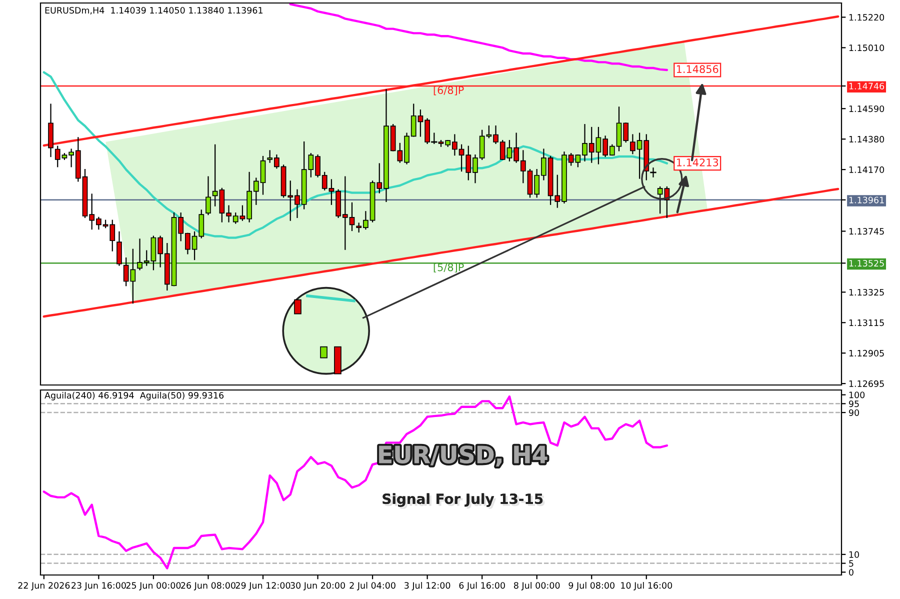 The height and width of the screenshot is (599, 900). Describe the element at coordinates (866, 200) in the screenshot. I see `y-tick-label: 1.13961` at that location.